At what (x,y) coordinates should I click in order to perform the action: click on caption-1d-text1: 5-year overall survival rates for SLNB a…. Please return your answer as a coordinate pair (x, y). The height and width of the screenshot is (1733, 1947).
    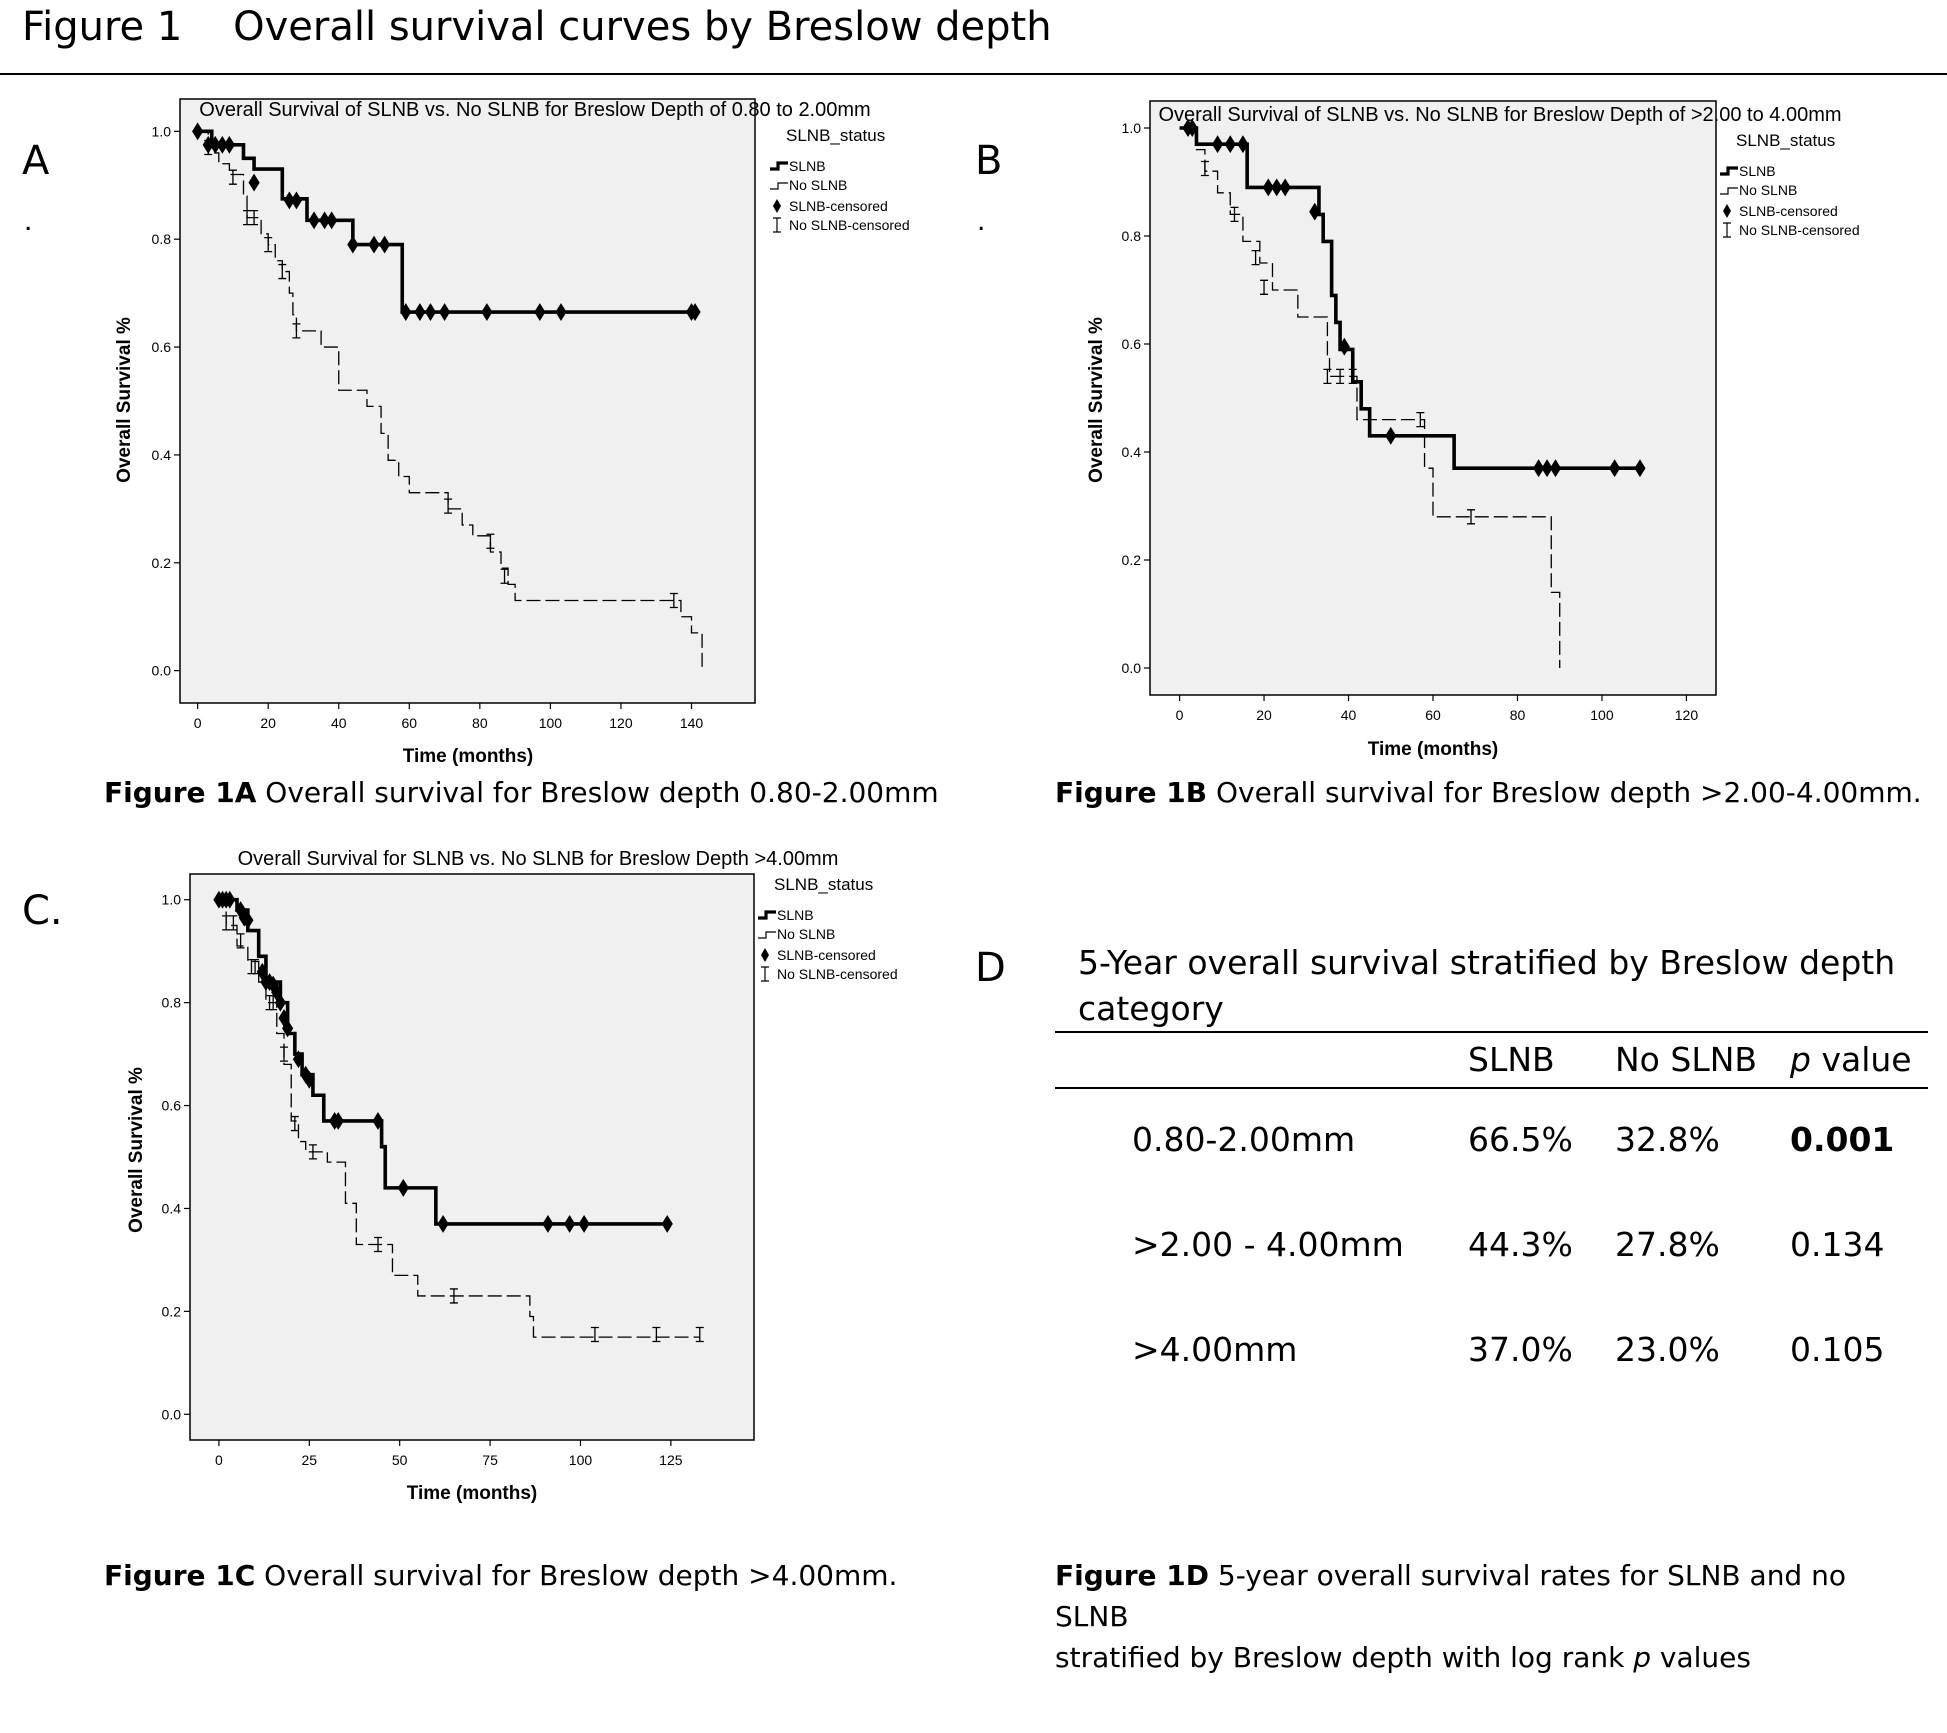
    Looking at the image, I should click on (1450, 1596).